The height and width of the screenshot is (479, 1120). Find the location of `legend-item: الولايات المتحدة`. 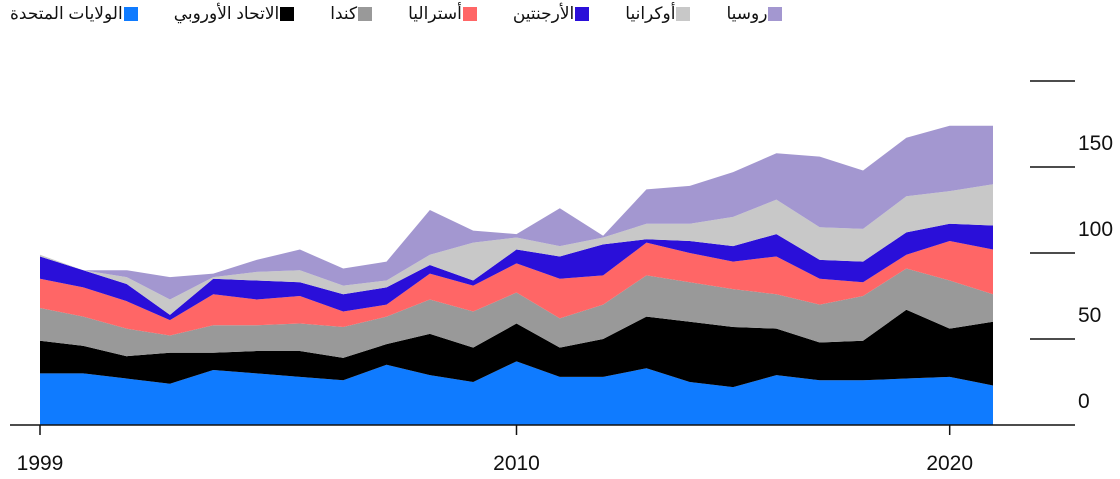

legend-item: الولايات المتحدة is located at coordinates (74, 14).